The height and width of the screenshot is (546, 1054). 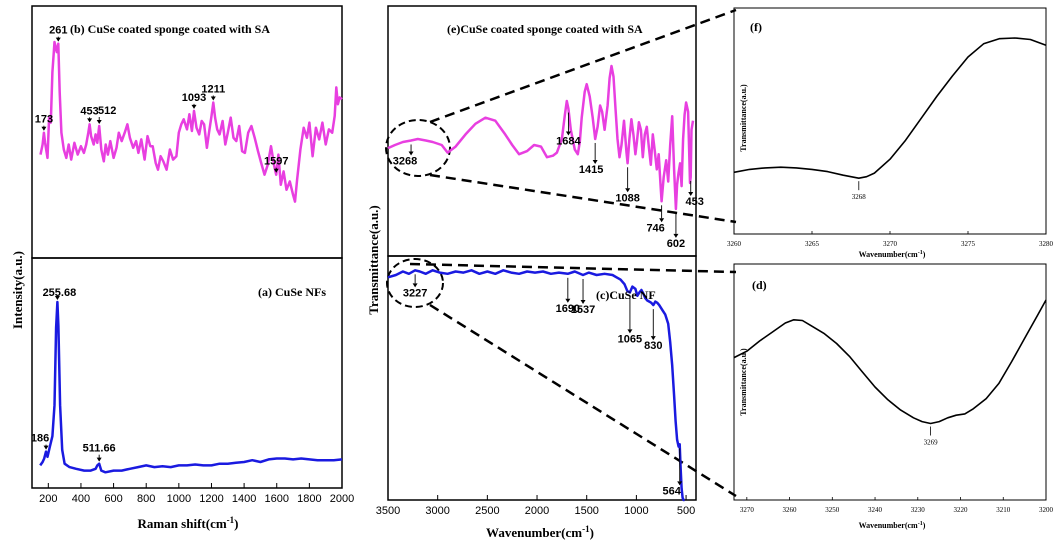 I want to click on peak-label-raman_sa-4: 1093, so click(x=194, y=98).